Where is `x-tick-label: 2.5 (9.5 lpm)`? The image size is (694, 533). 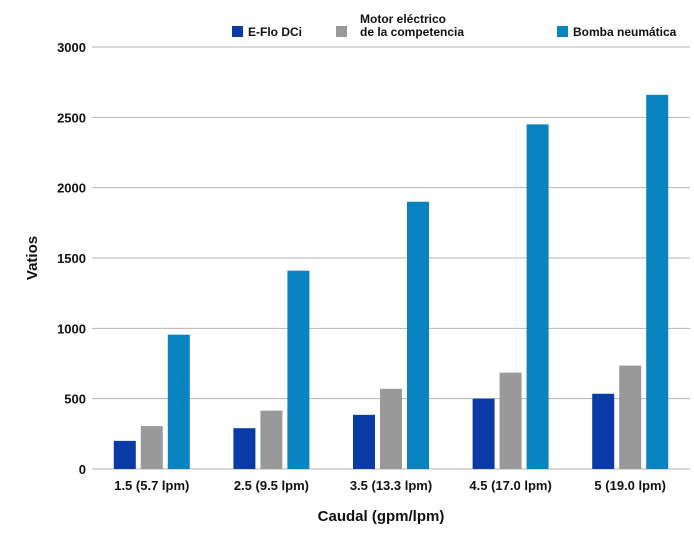
x-tick-label: 2.5 (9.5 lpm) is located at coordinates (271, 485).